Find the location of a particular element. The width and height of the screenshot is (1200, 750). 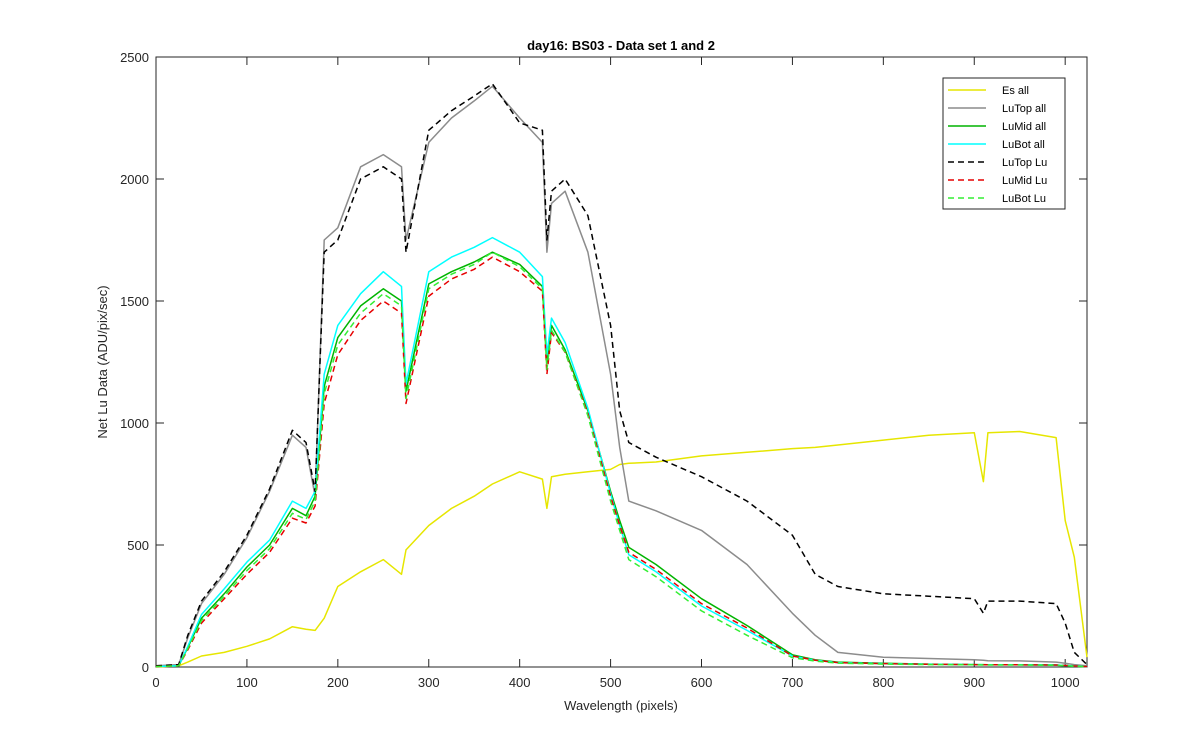

legend-entry: Es all is located at coordinates (1015, 91).